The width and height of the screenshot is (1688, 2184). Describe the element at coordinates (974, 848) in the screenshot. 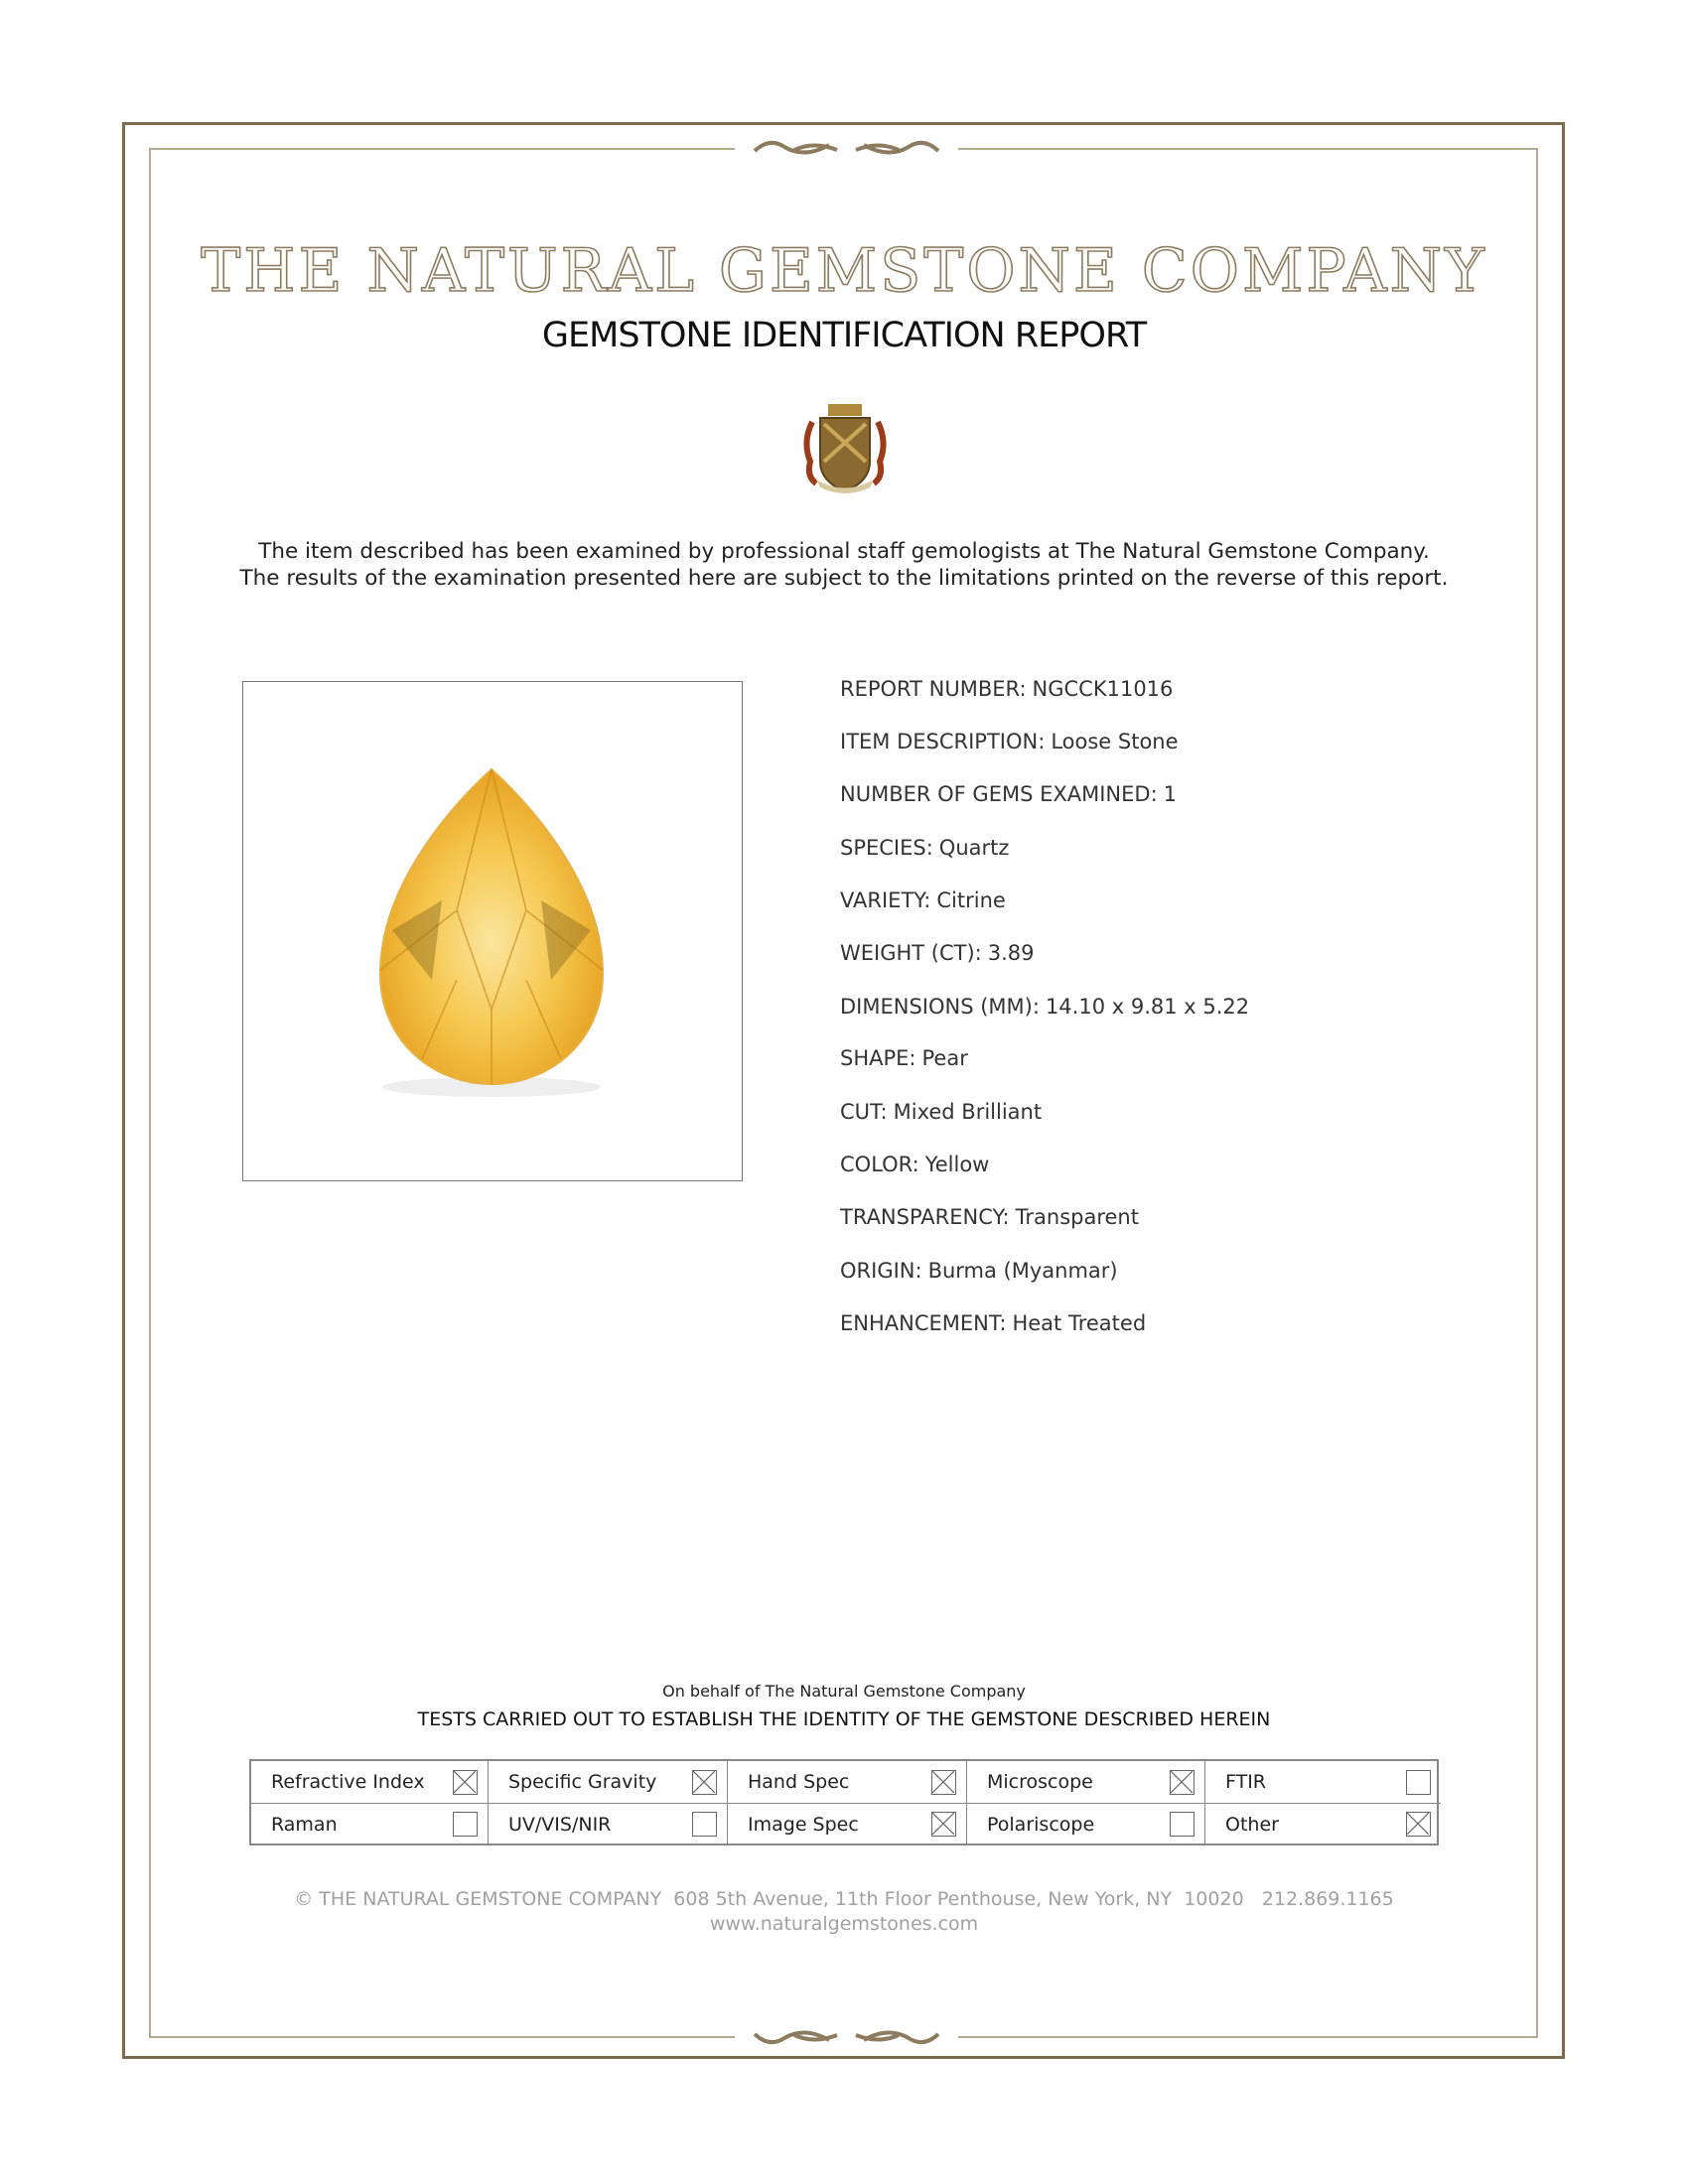

I see `field-value: Quartz` at that location.